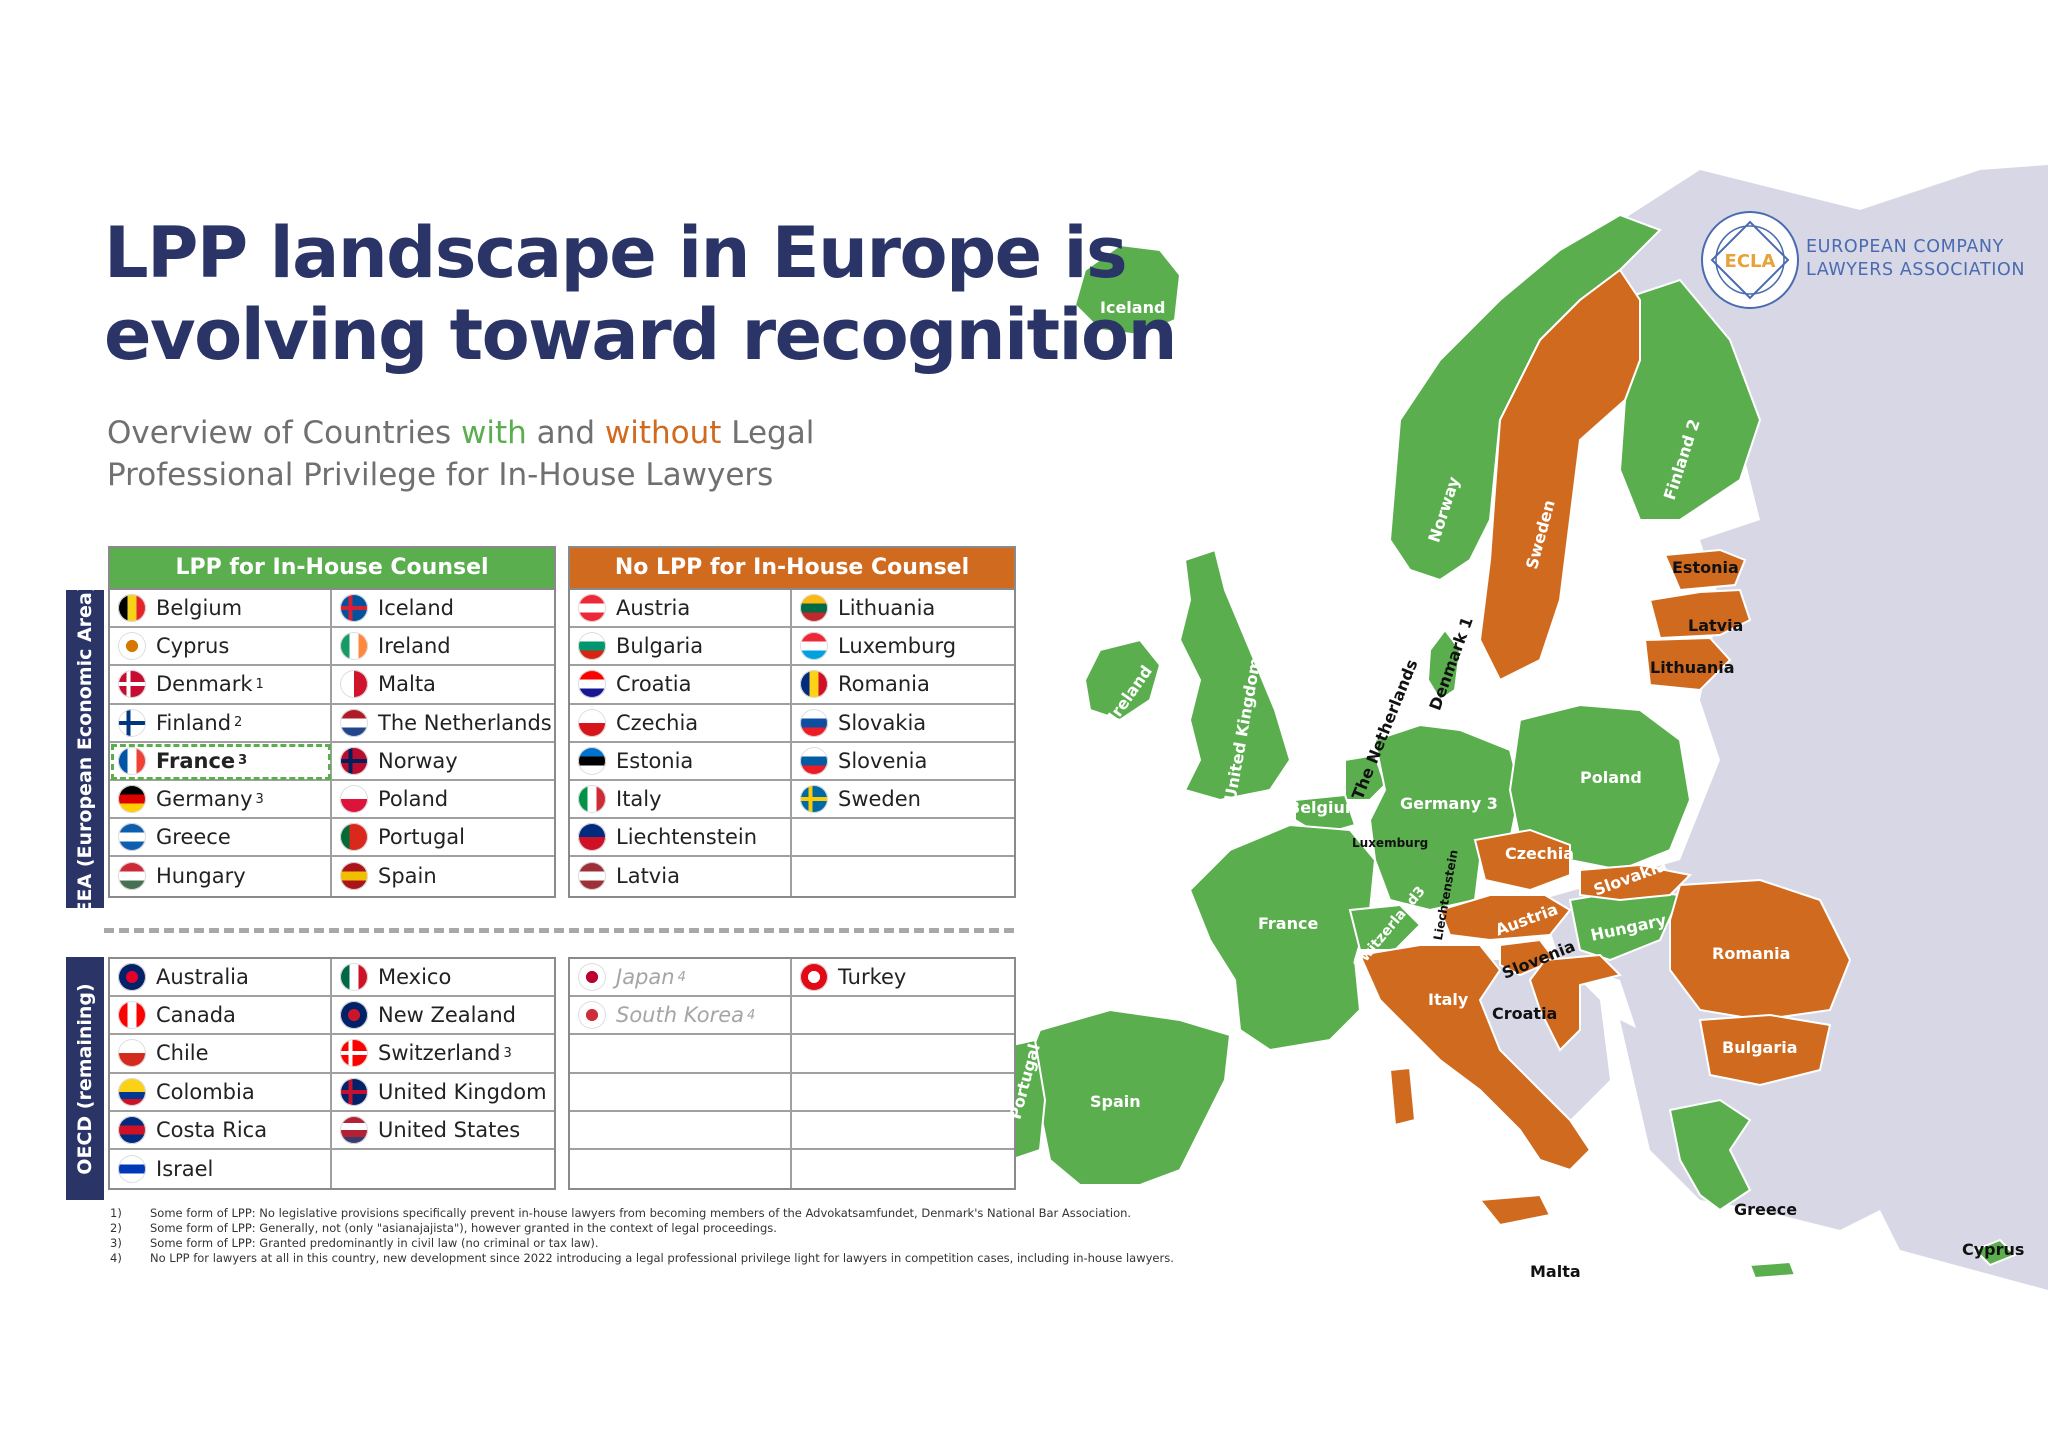 This screenshot has height=1447, width=2048. Describe the element at coordinates (199, 608) in the screenshot. I see `country-name: Belgium` at that location.